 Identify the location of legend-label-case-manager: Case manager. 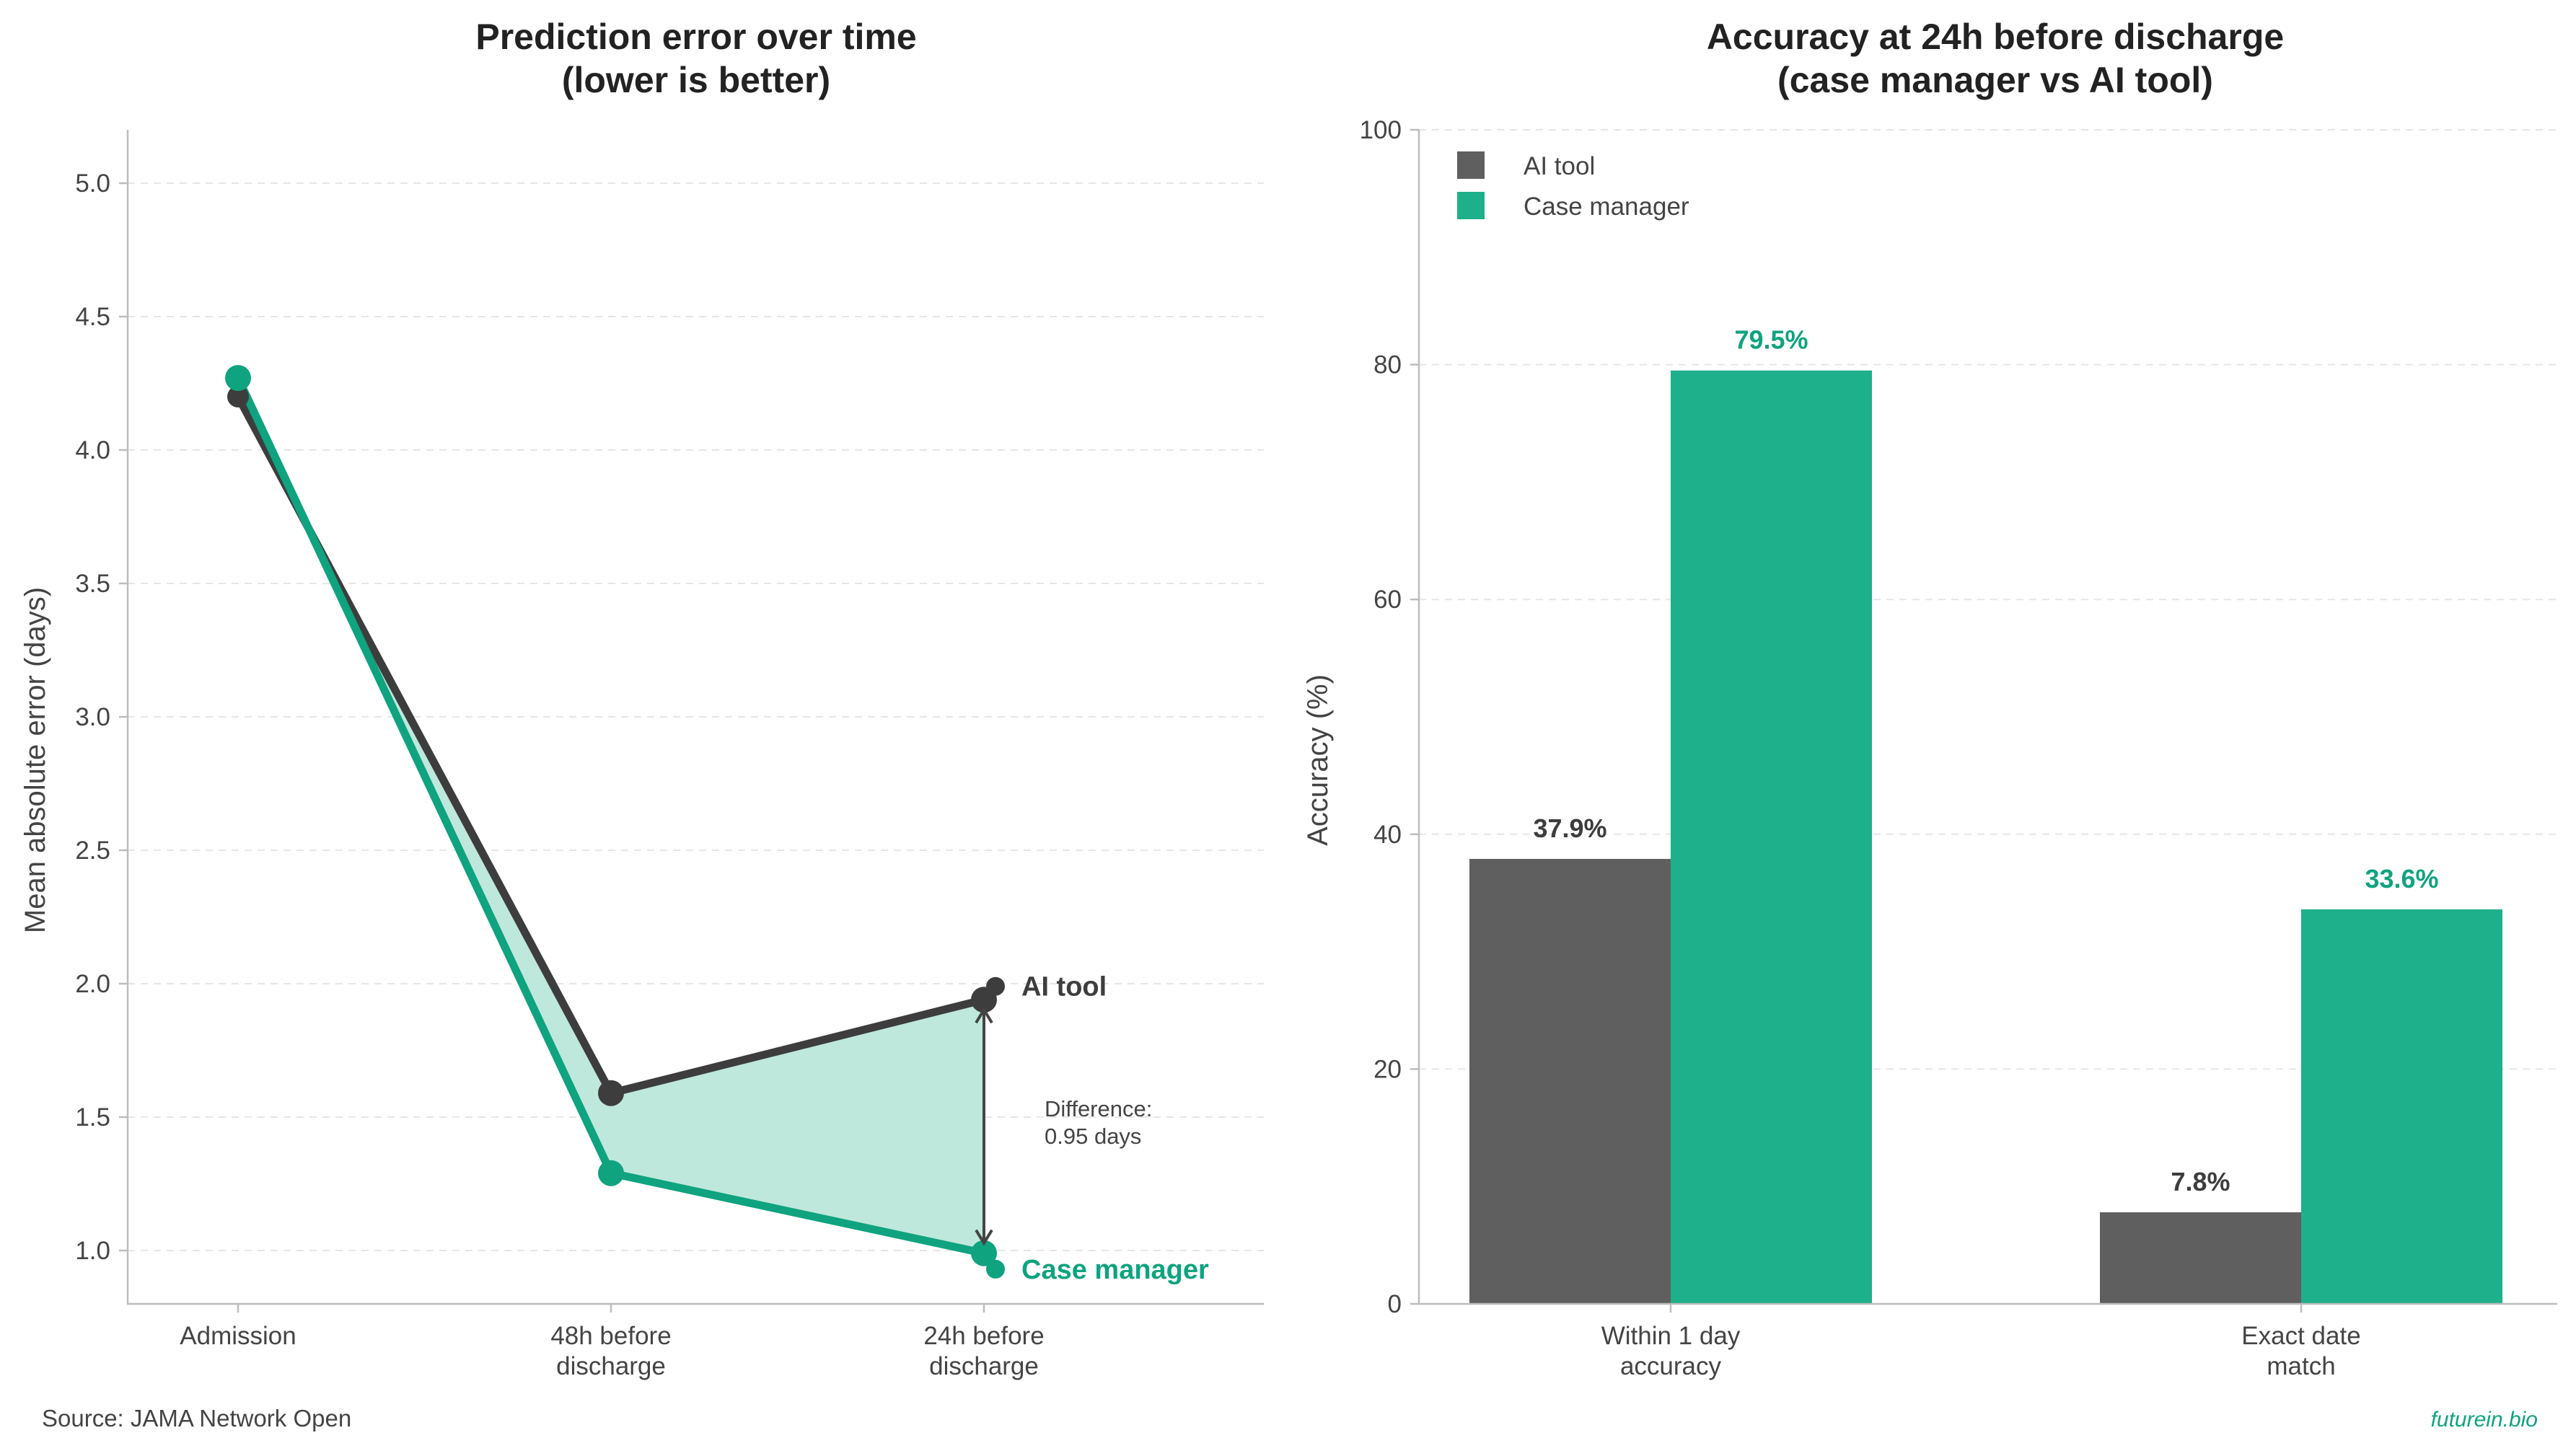
(1606, 207).